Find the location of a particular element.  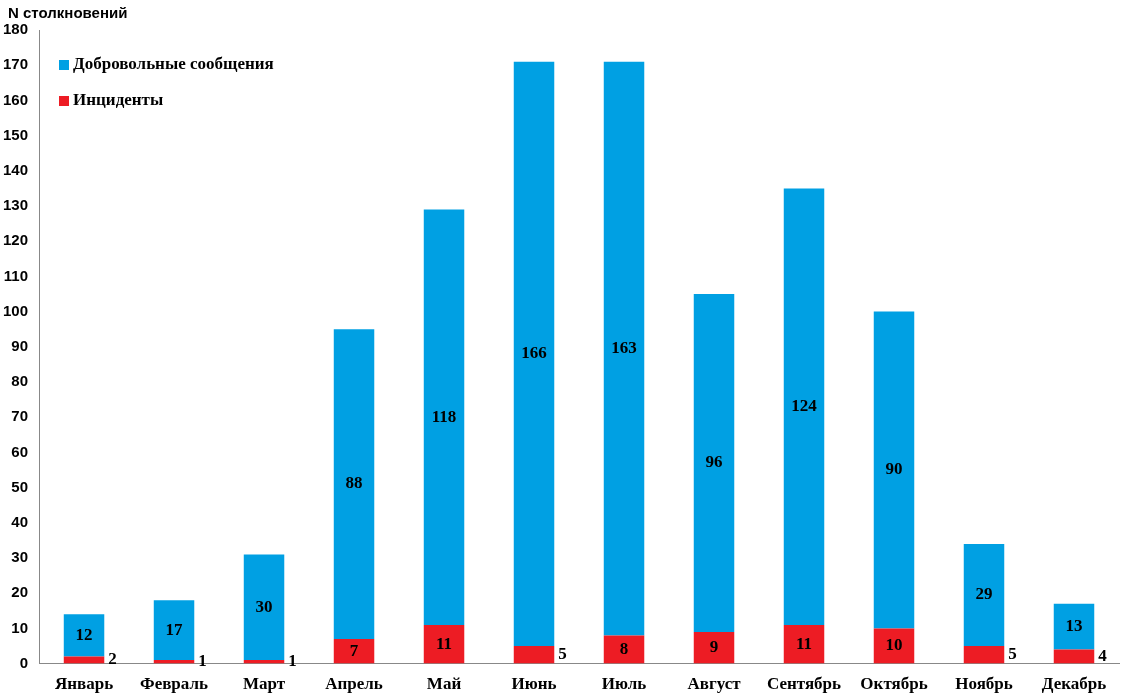

data-label: 96 is located at coordinates (714, 462).